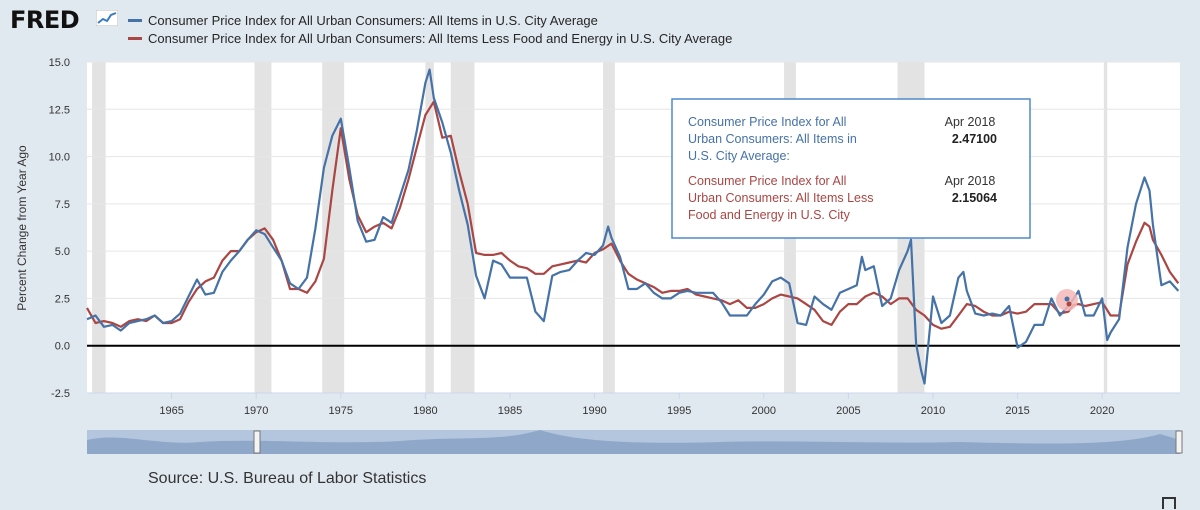 The height and width of the screenshot is (510, 1200). What do you see at coordinates (135, 20) in the screenshot?
I see `legend-swatch-blue` at bounding box center [135, 20].